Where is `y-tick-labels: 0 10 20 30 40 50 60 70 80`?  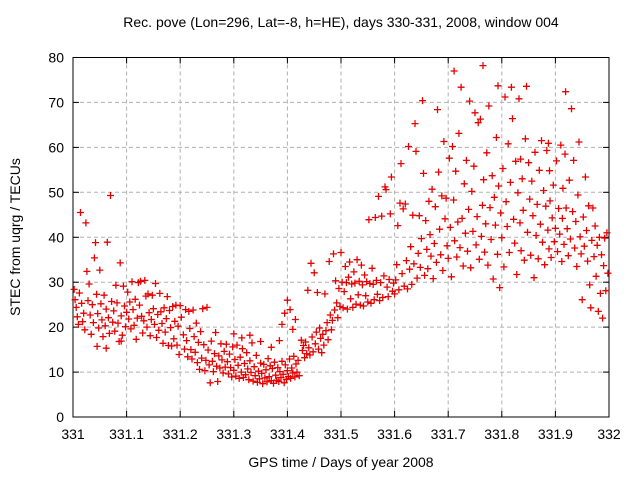
y-tick-labels: 0 10 20 30 40 50 60 70 80 is located at coordinates (56, 238).